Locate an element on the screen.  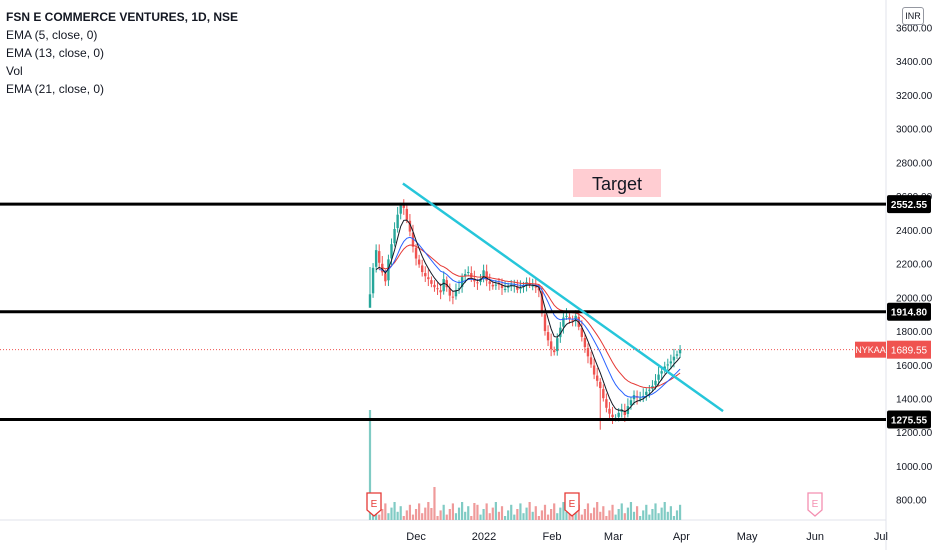
candles is located at coordinates (525, 314).